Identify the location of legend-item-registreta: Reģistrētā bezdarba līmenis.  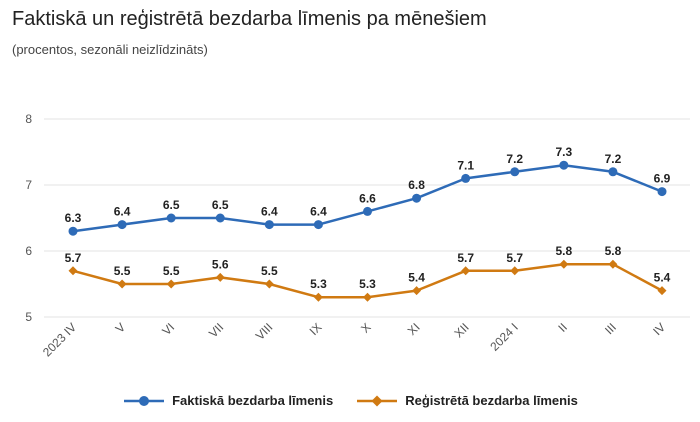
(466, 400).